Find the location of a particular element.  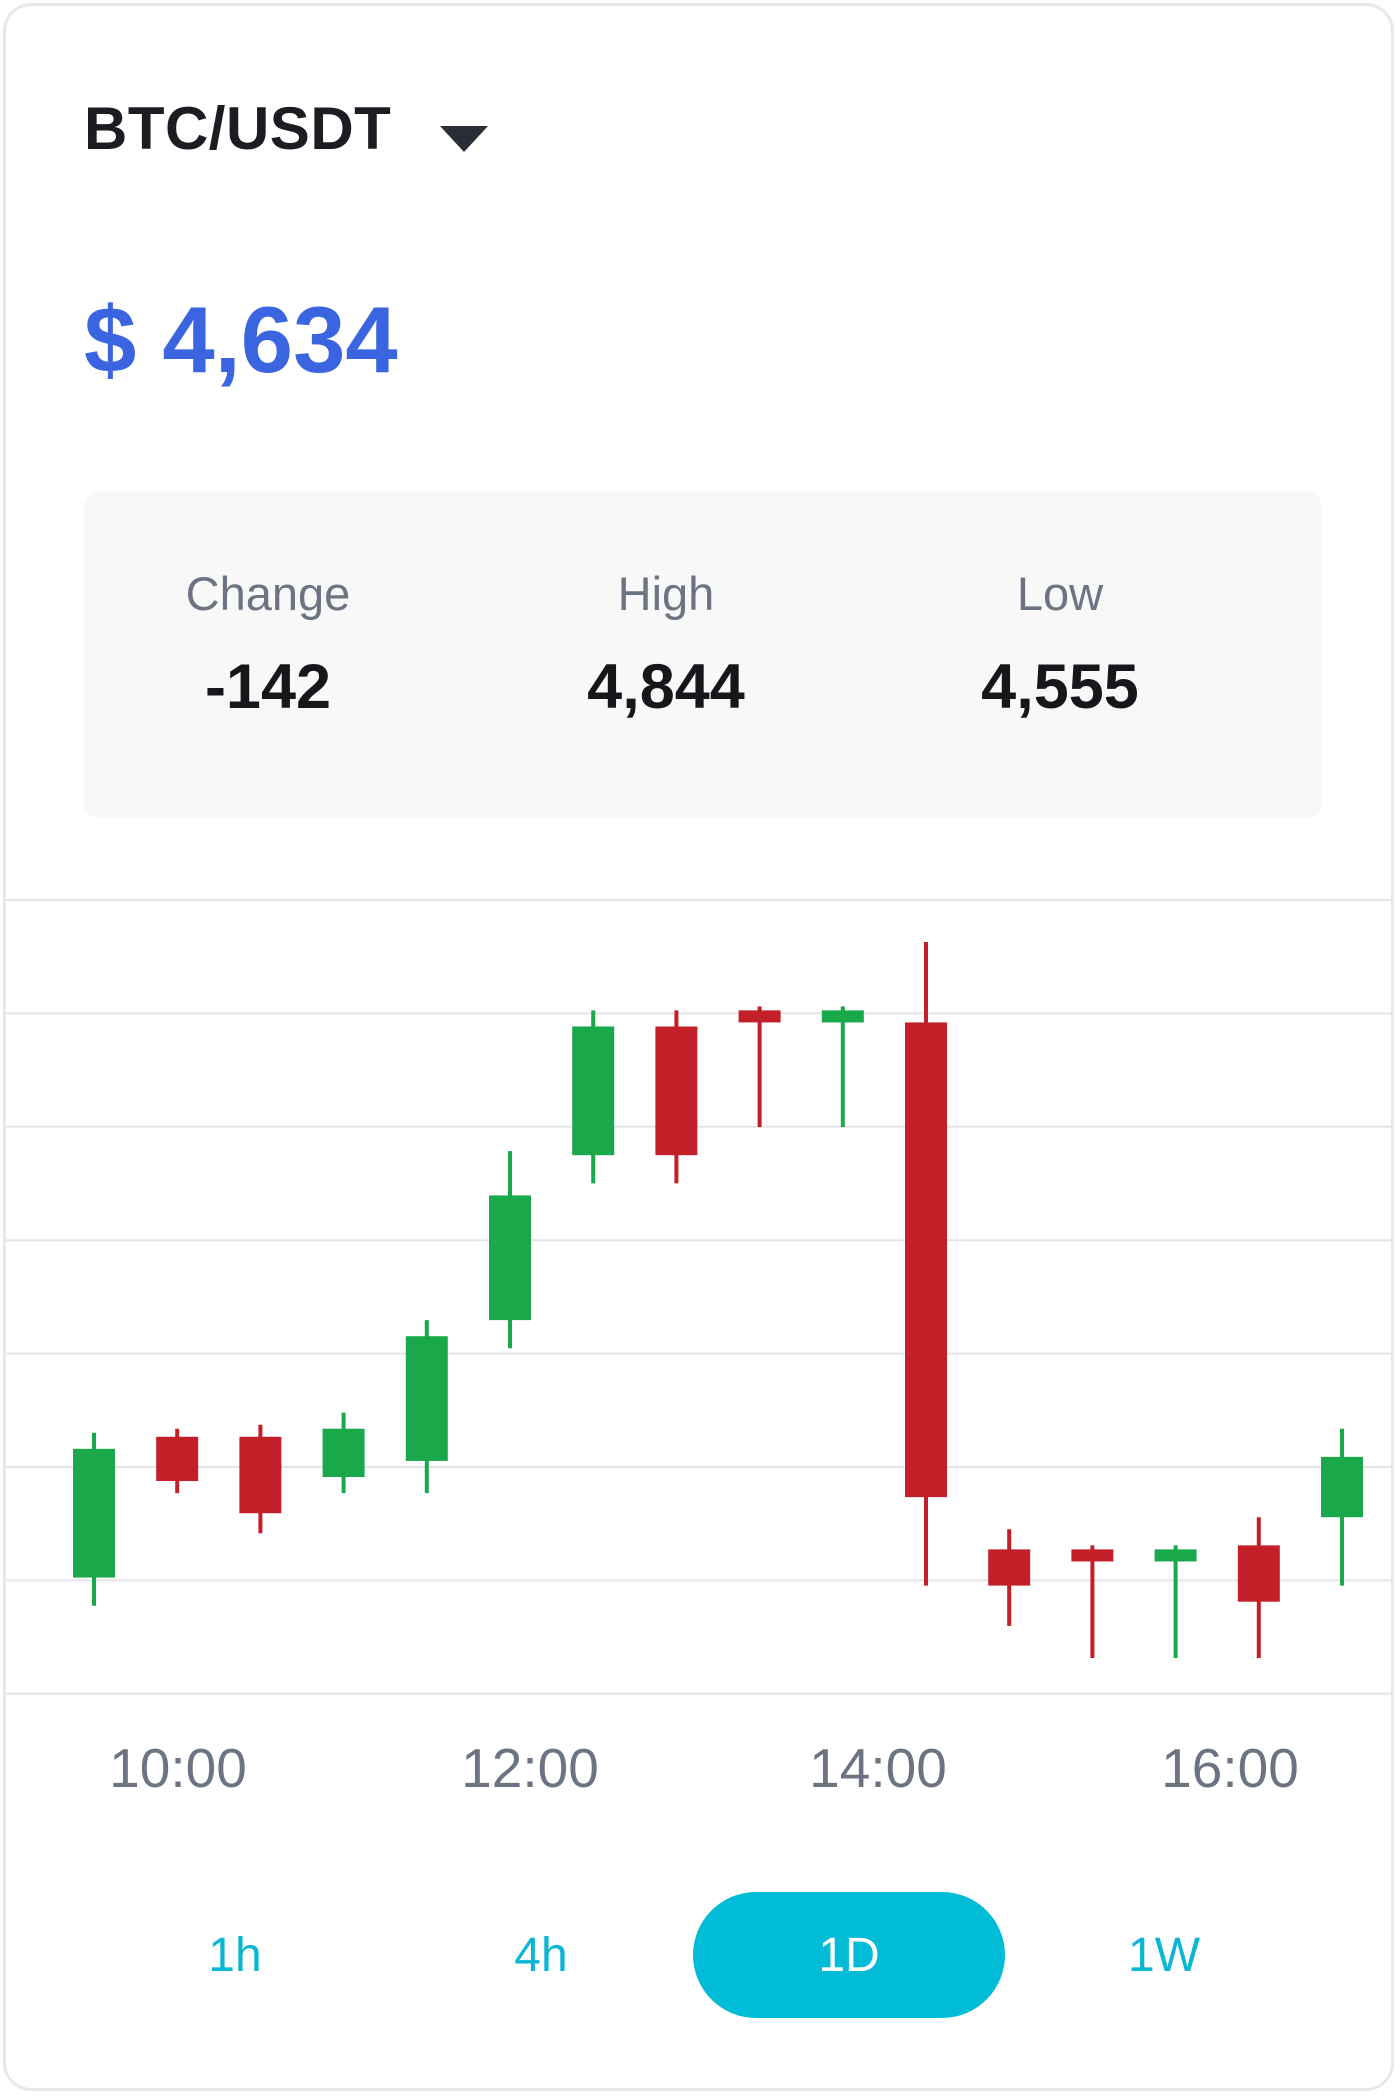

stats-panel: Change -142 High 4,844 Low 4,555 is located at coordinates (703, 655).